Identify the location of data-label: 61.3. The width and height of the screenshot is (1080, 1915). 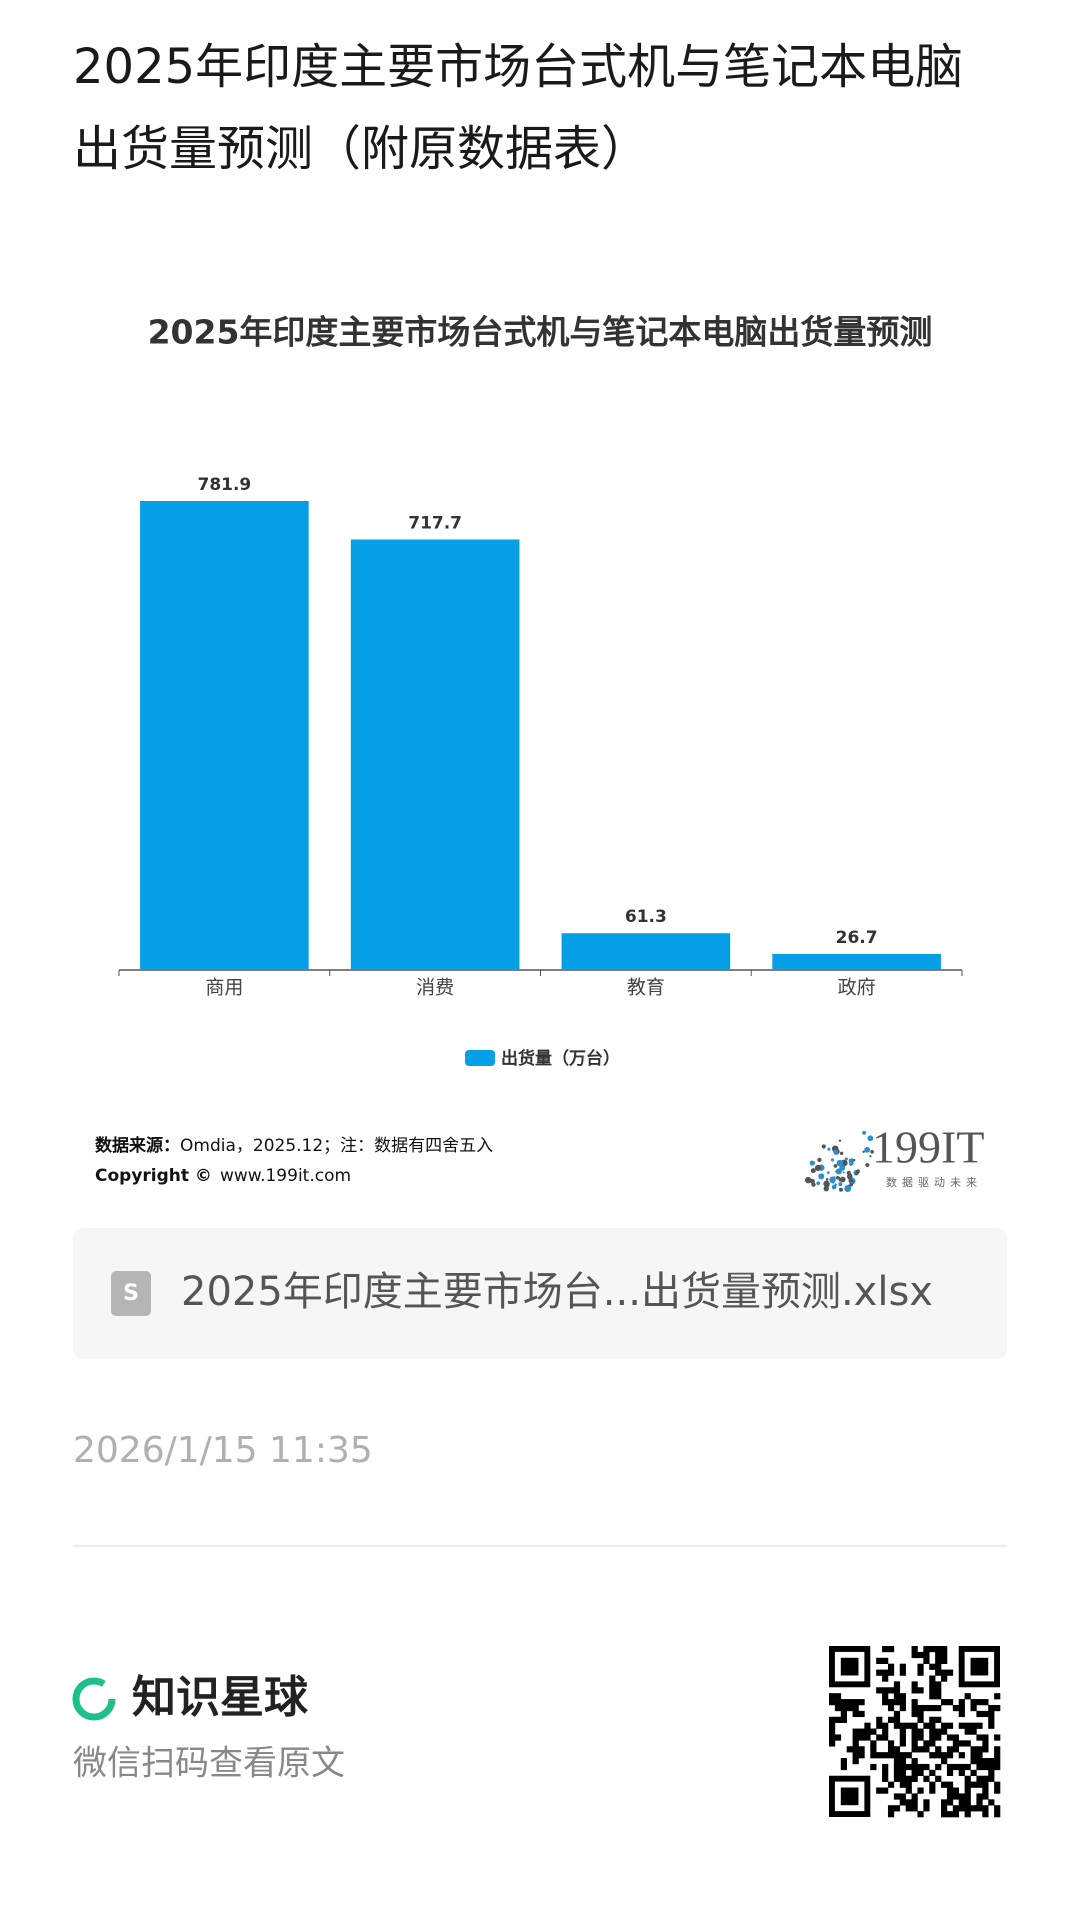
(646, 917).